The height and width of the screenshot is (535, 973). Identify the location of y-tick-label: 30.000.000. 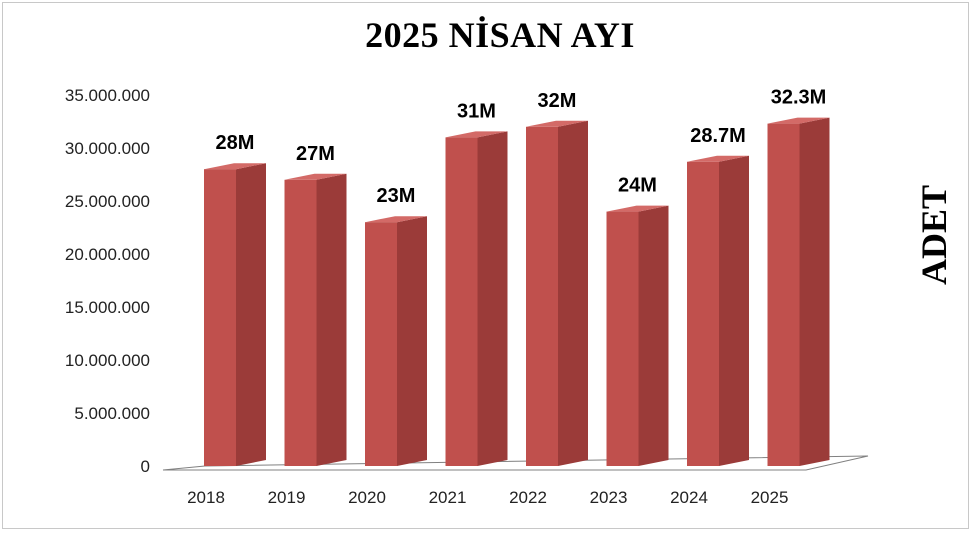
(107, 148).